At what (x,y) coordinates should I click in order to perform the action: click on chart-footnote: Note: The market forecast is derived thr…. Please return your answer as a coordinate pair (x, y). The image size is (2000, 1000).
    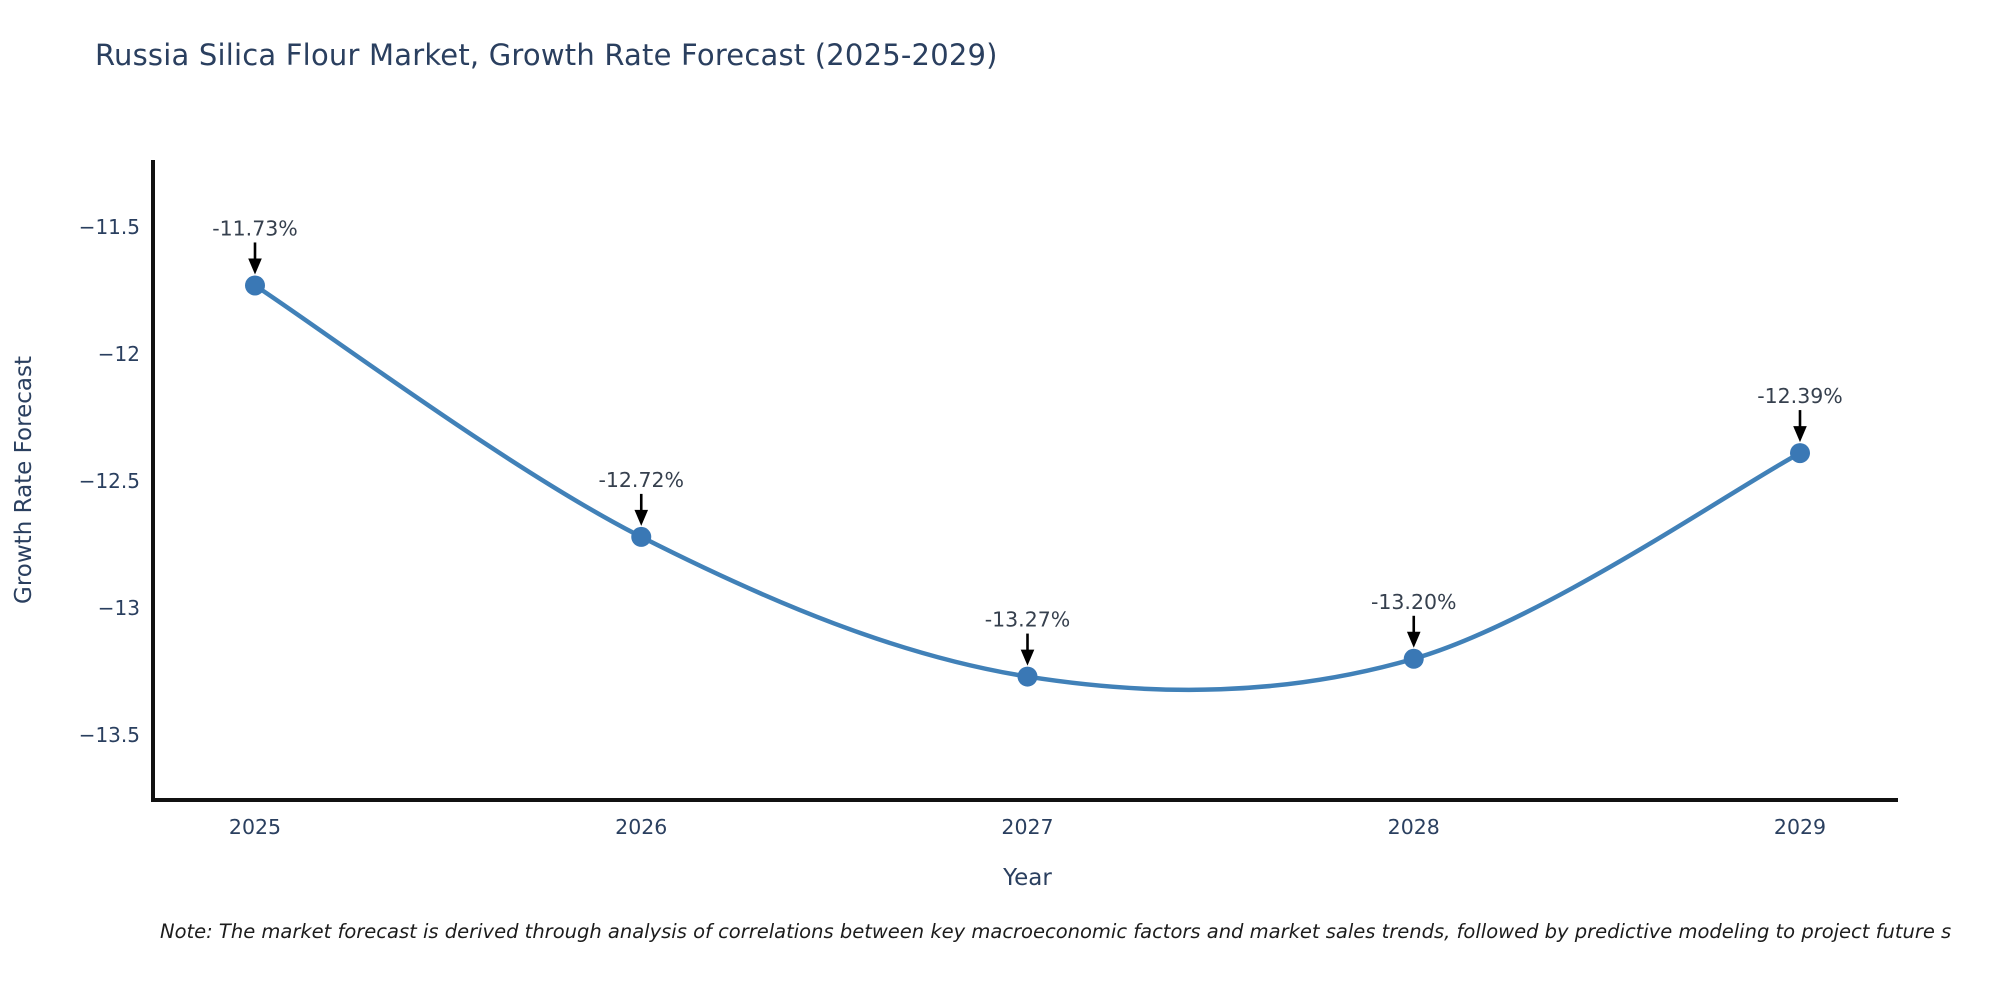
    Looking at the image, I should click on (1056, 931).